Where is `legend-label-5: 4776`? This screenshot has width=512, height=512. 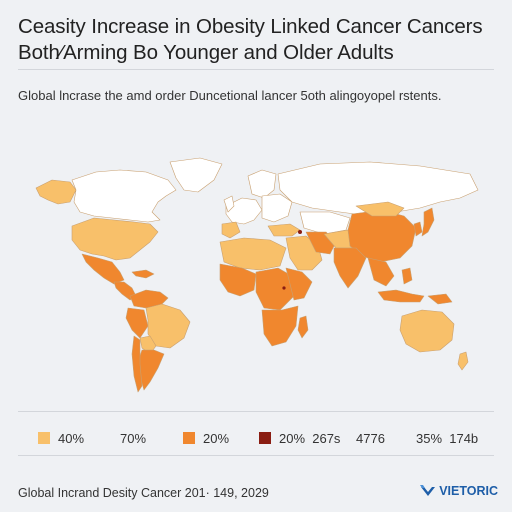 legend-label-5: 4776 is located at coordinates (370, 438).